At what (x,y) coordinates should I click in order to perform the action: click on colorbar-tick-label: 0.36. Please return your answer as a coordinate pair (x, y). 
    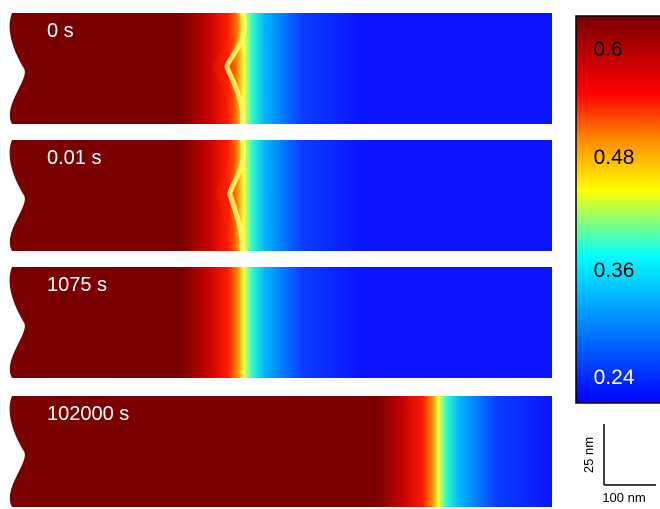
    Looking at the image, I should click on (614, 270).